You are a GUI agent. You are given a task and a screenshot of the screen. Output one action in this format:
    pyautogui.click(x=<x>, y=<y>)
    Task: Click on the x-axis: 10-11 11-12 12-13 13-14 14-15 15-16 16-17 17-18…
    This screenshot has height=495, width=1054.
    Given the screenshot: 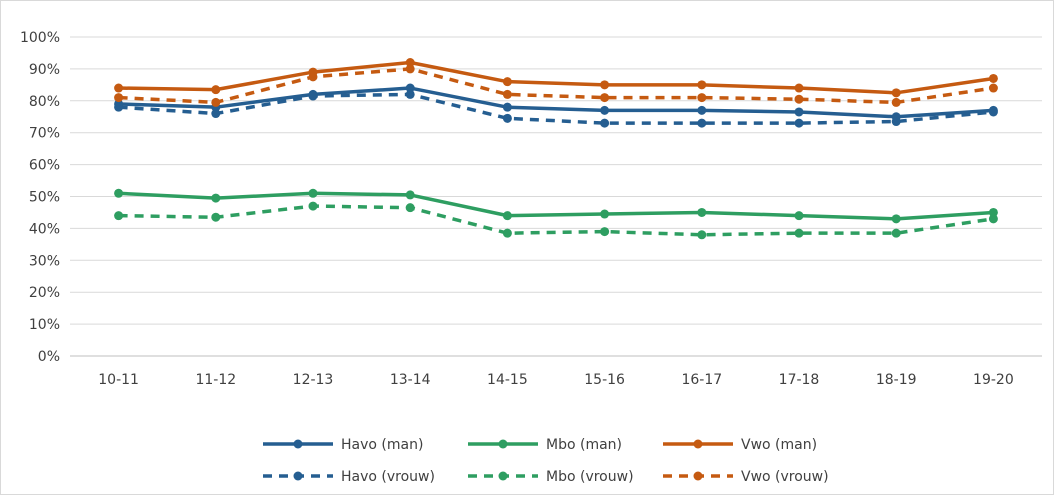 What is the action you would take?
    pyautogui.click(x=555, y=380)
    